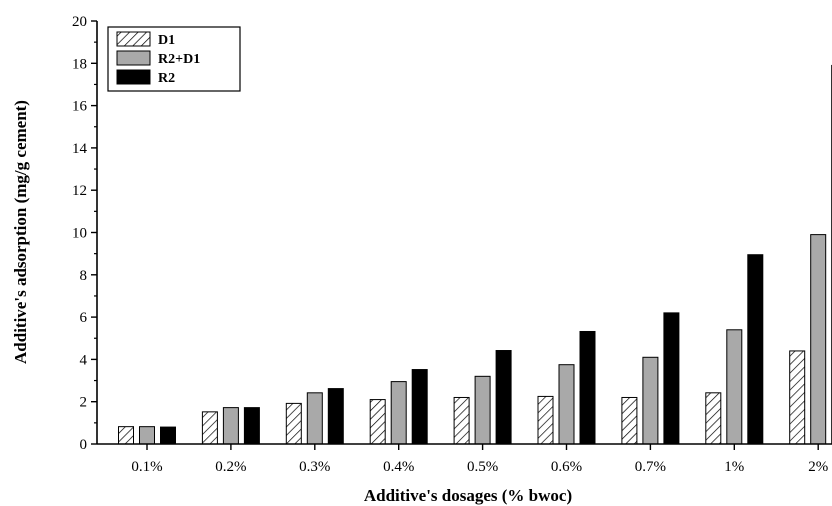  Describe the element at coordinates (755, 349) in the screenshot. I see `bar-r2-1pct` at that location.